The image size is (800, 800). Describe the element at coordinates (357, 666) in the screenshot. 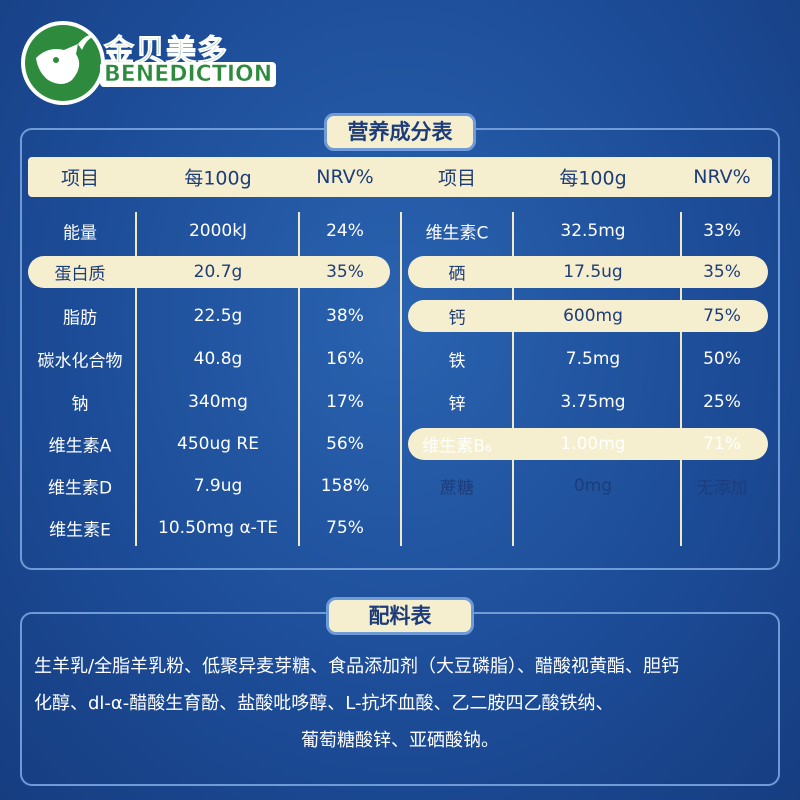

I see `ingredients-line: 生羊乳/全脂羊乳粉、低聚异麦芽糖、食品添加剂（大豆磷脂）、醋酸视黄酯、胆钙` at that location.